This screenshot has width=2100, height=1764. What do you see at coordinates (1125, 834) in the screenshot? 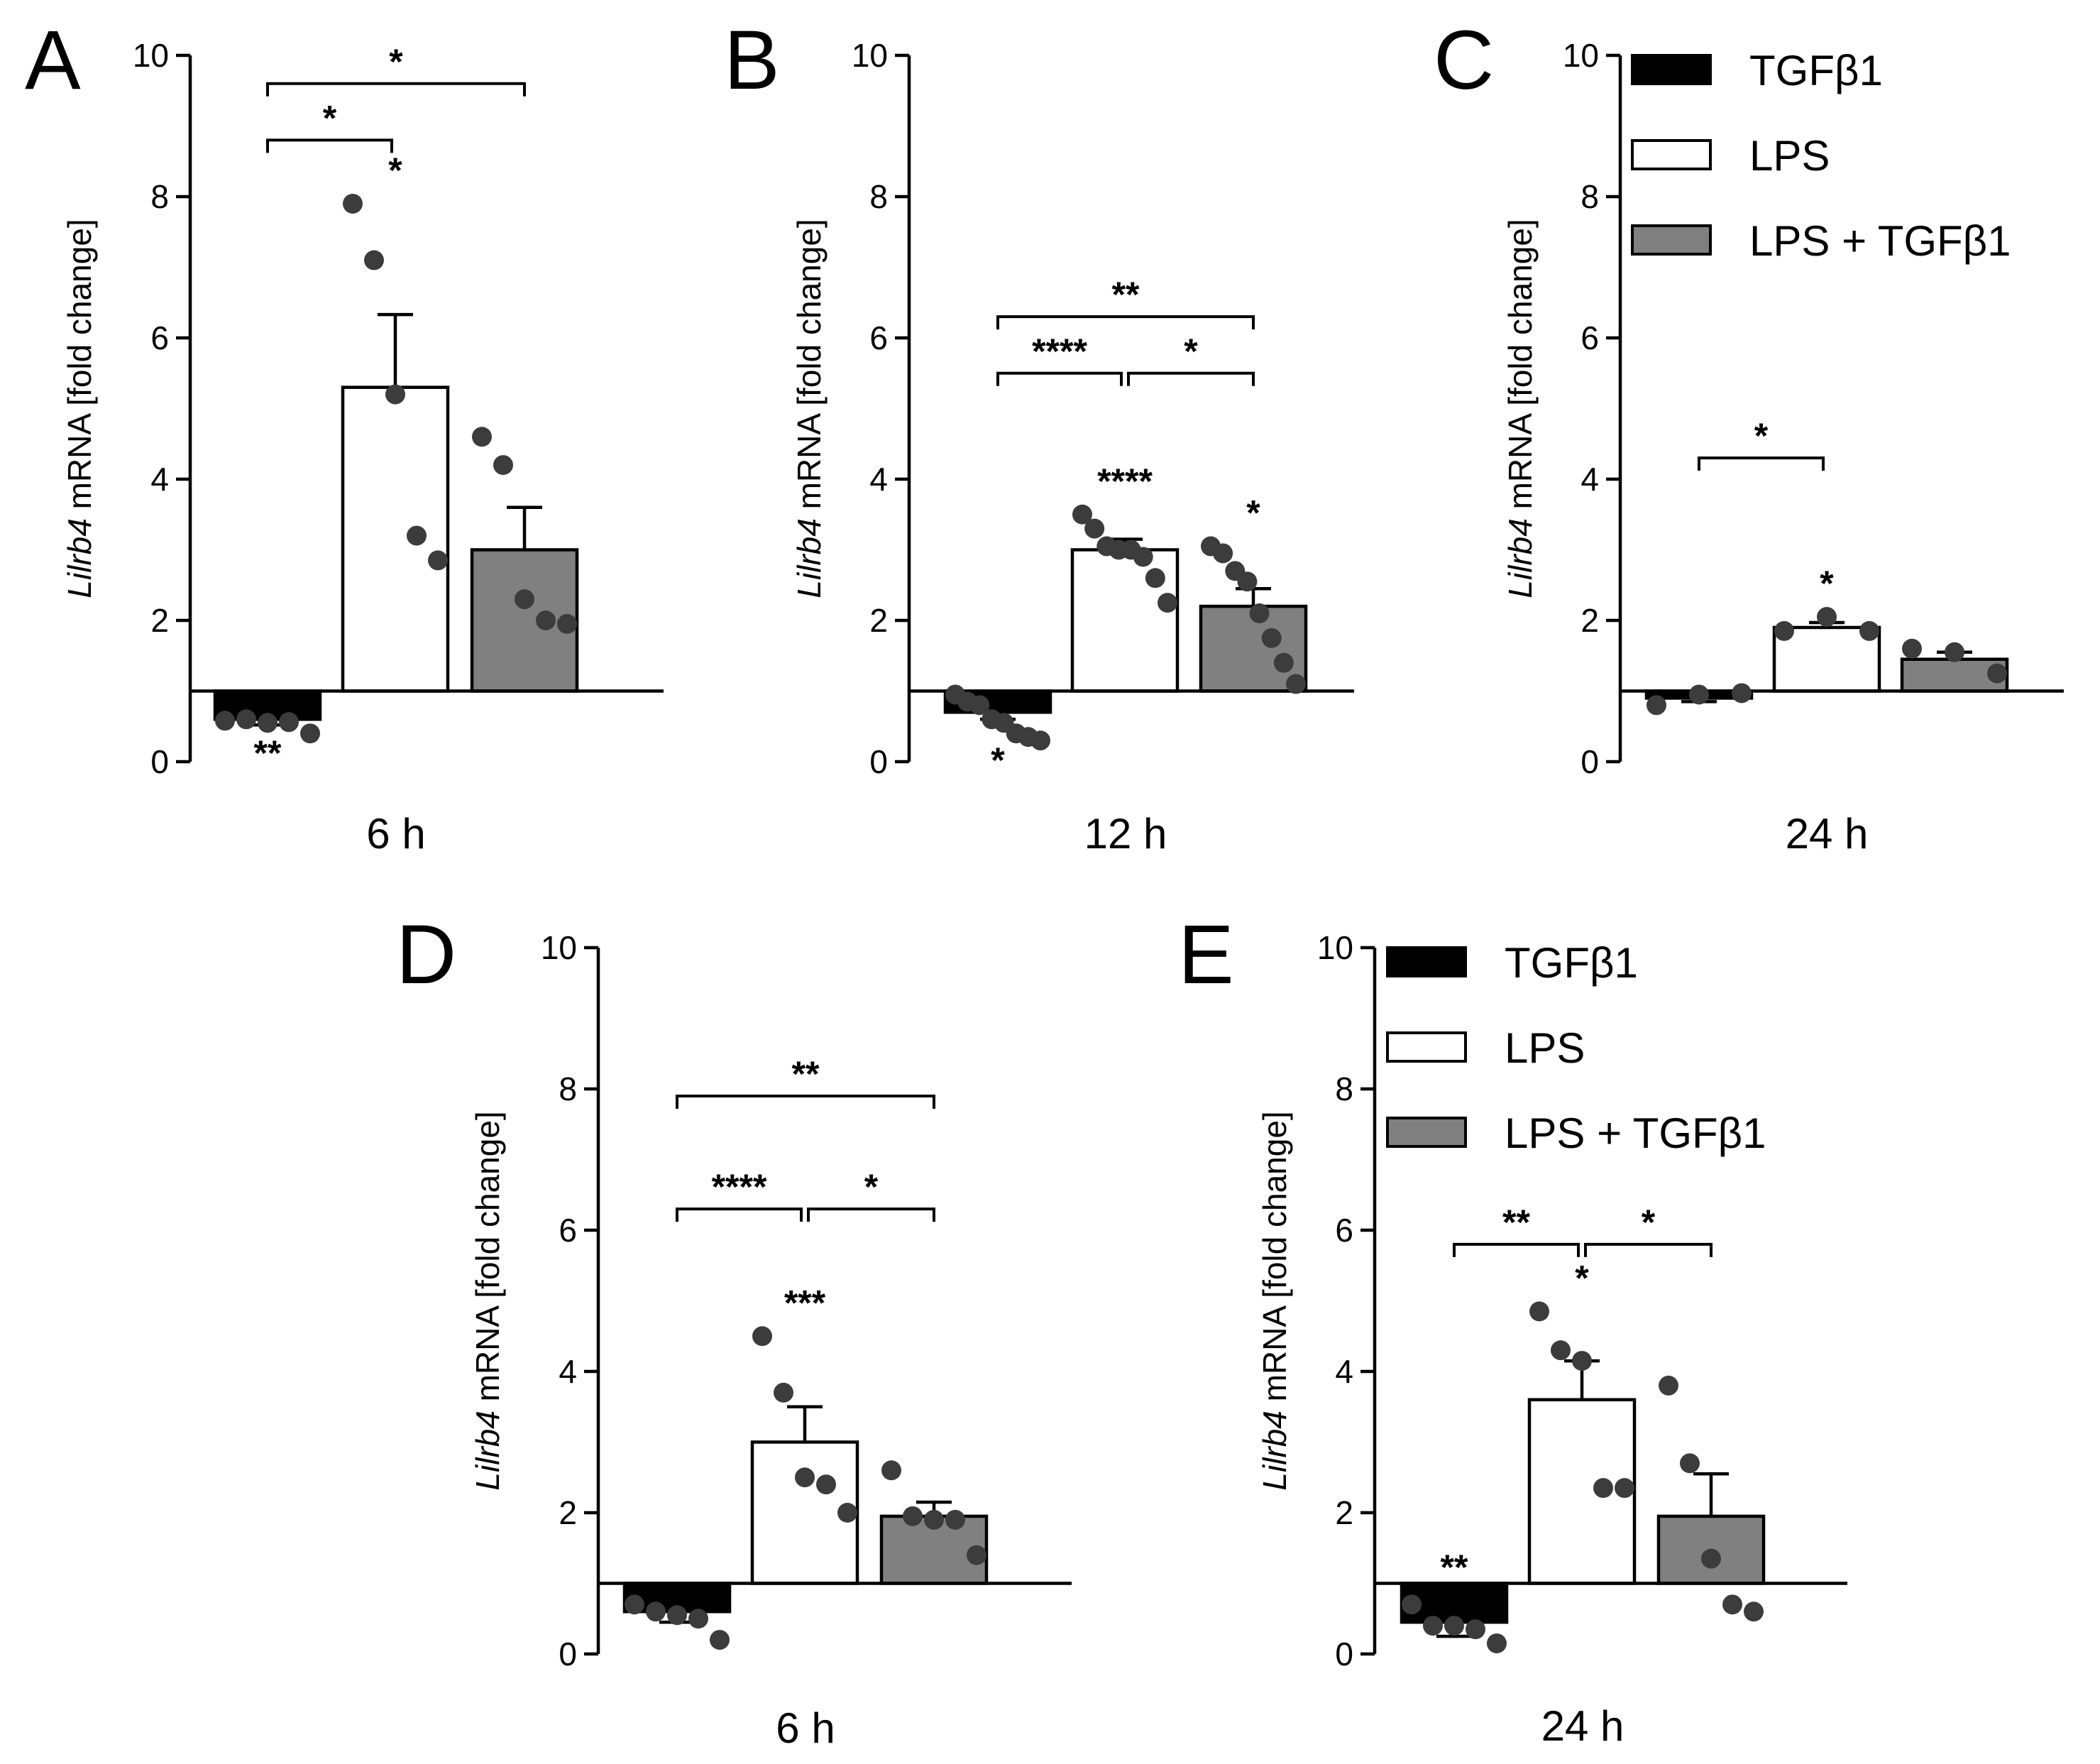
I see `x-axis-label: 12 h` at bounding box center [1125, 834].